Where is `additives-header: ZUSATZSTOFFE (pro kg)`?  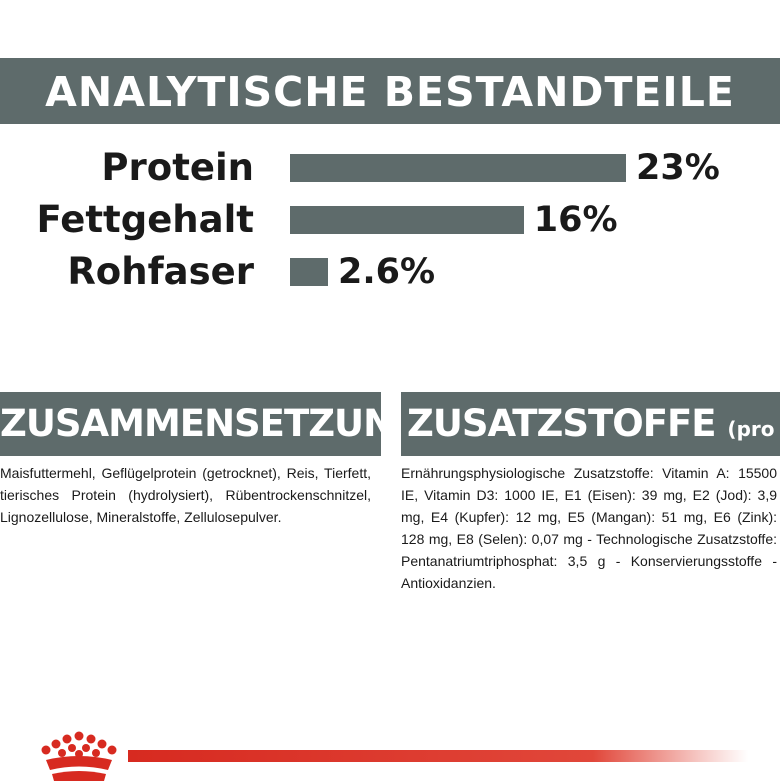
additives-header: ZUSATZSTOFFE (pro kg) is located at coordinates (590, 424).